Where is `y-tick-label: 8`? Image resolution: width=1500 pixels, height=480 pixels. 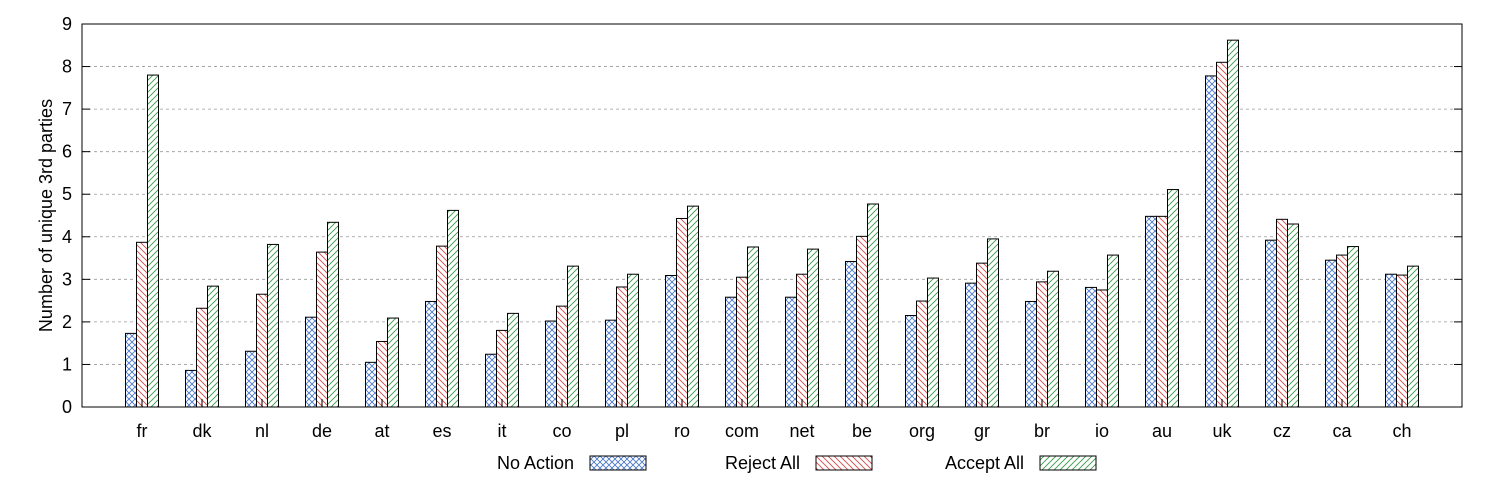
y-tick-label: 8 is located at coordinates (67, 67).